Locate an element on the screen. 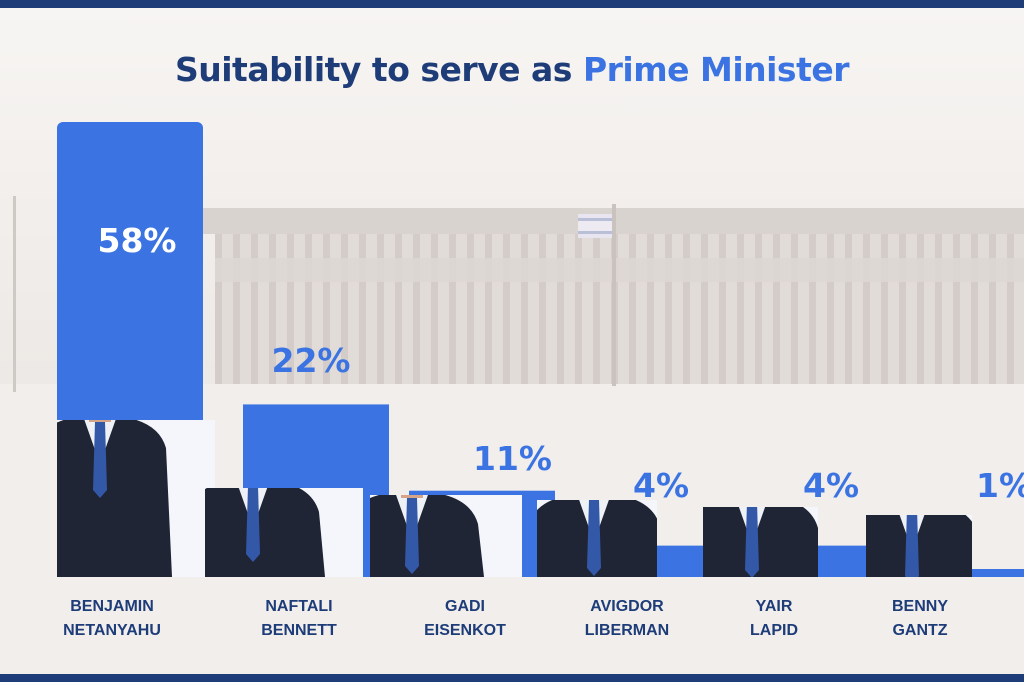 The width and height of the screenshot is (1024, 682). background-lamppost is located at coordinates (14, 294).